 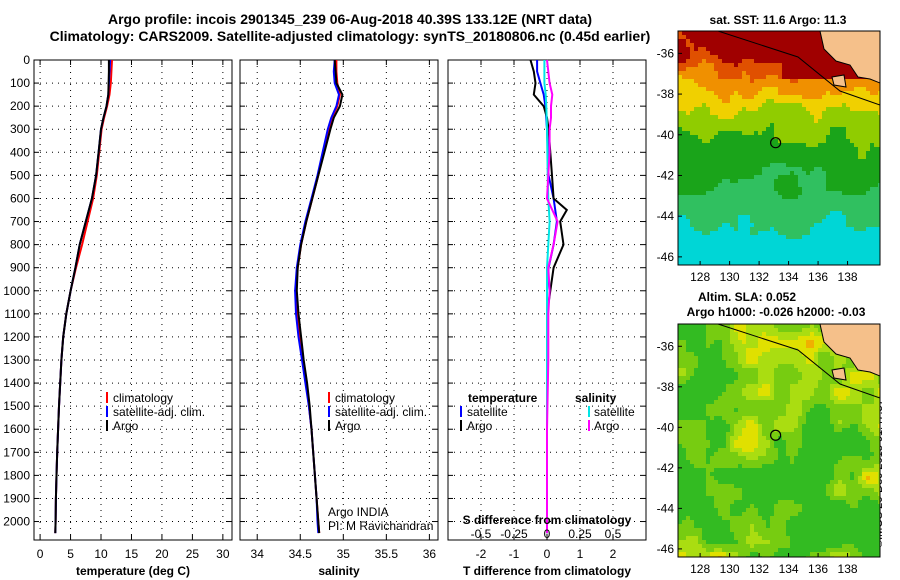 What do you see at coordinates (818, 277) in the screenshot?
I see `sst_map-xtick-label: 136` at bounding box center [818, 277].